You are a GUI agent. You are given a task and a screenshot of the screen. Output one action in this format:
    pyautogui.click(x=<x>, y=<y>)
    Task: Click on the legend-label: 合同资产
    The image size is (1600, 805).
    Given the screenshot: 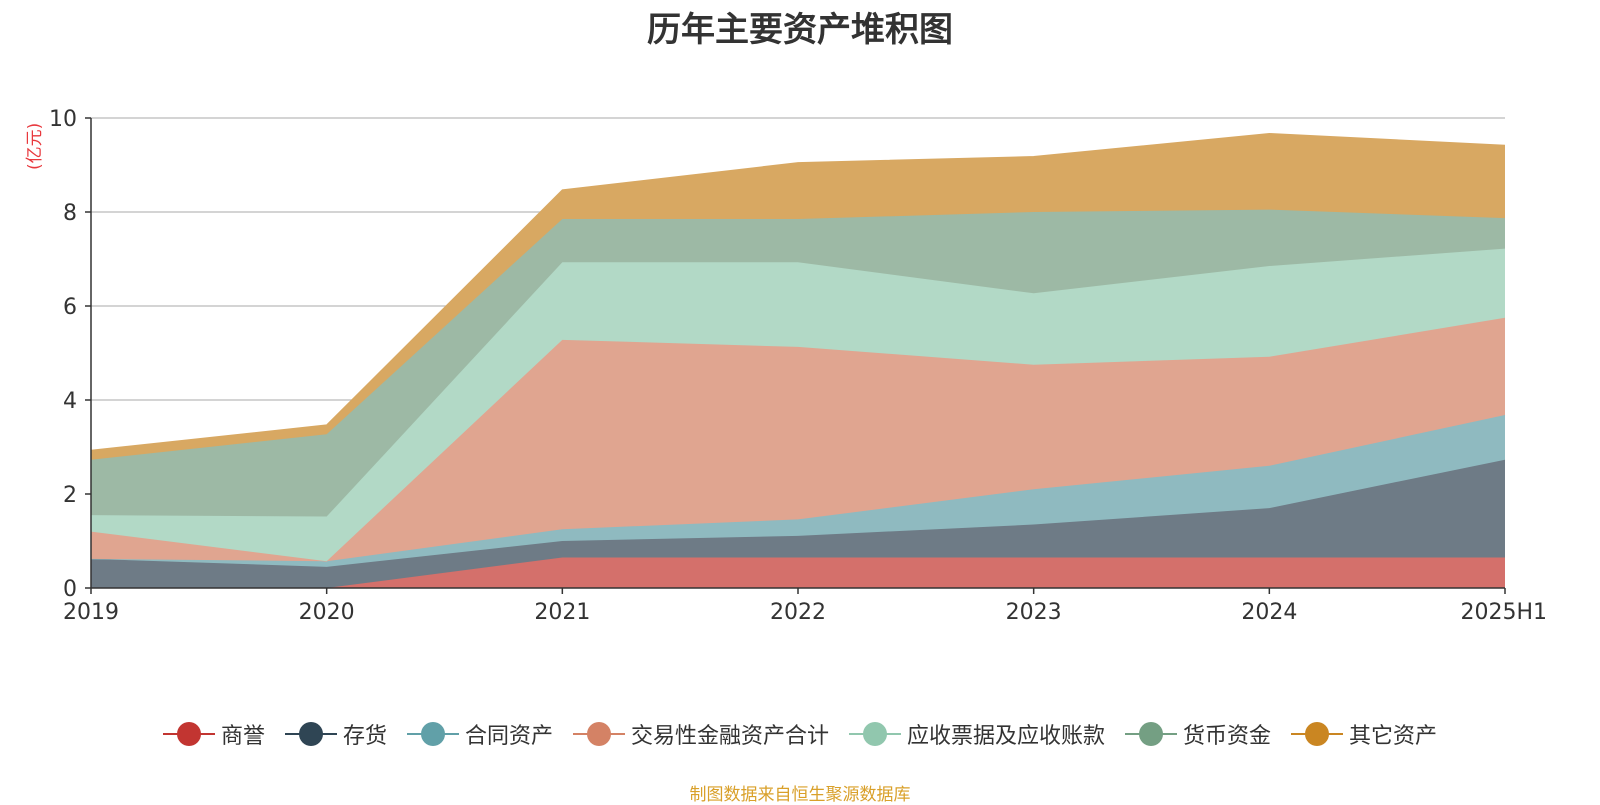 What is the action you would take?
    pyautogui.click(x=508, y=736)
    